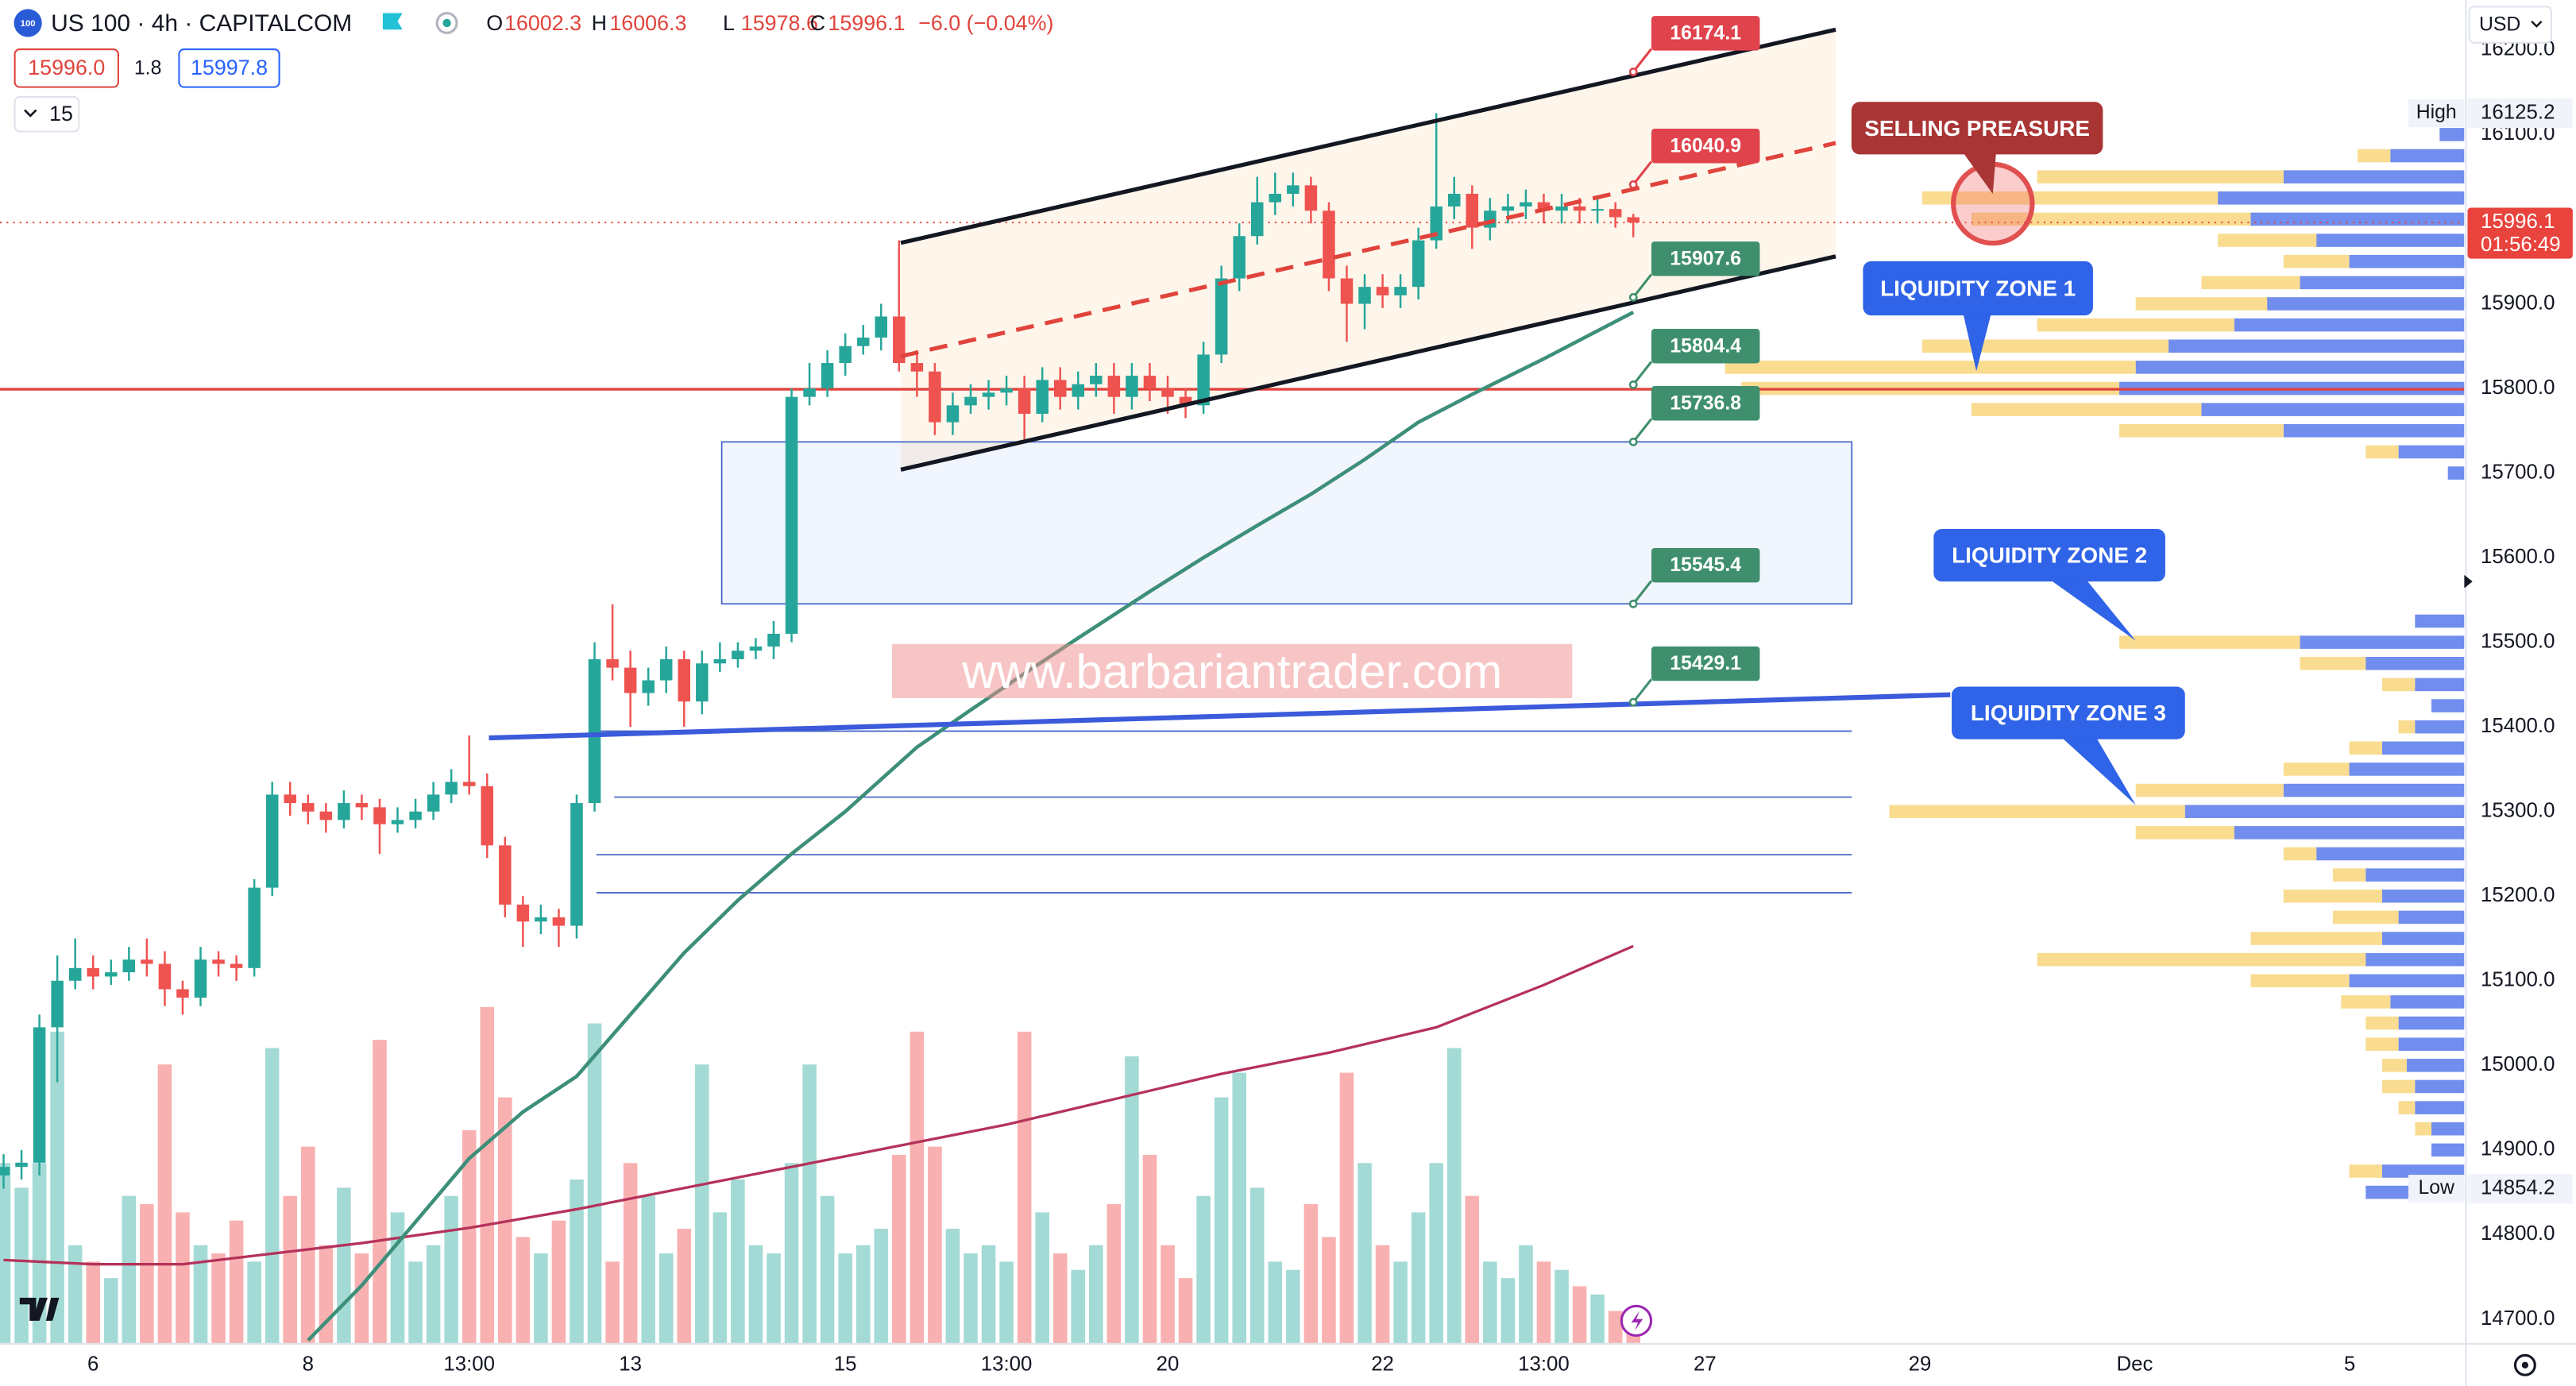 This screenshot has width=2576, height=1386. I want to click on y-tick-label: 15000.0, so click(2518, 1064).